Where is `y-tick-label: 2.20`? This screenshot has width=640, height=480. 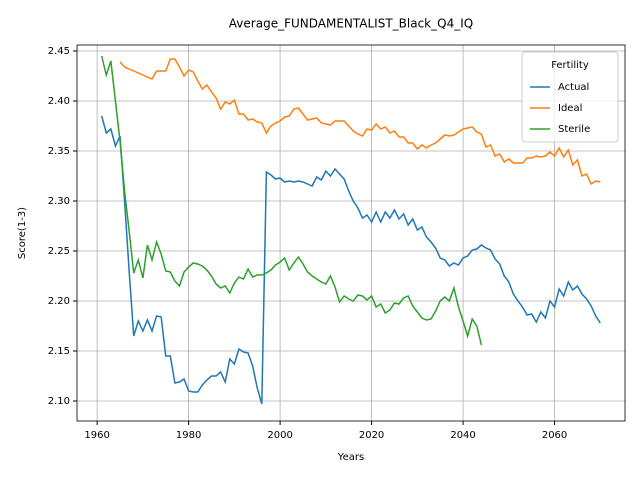
y-tick-label: 2.20 is located at coordinates (59, 301).